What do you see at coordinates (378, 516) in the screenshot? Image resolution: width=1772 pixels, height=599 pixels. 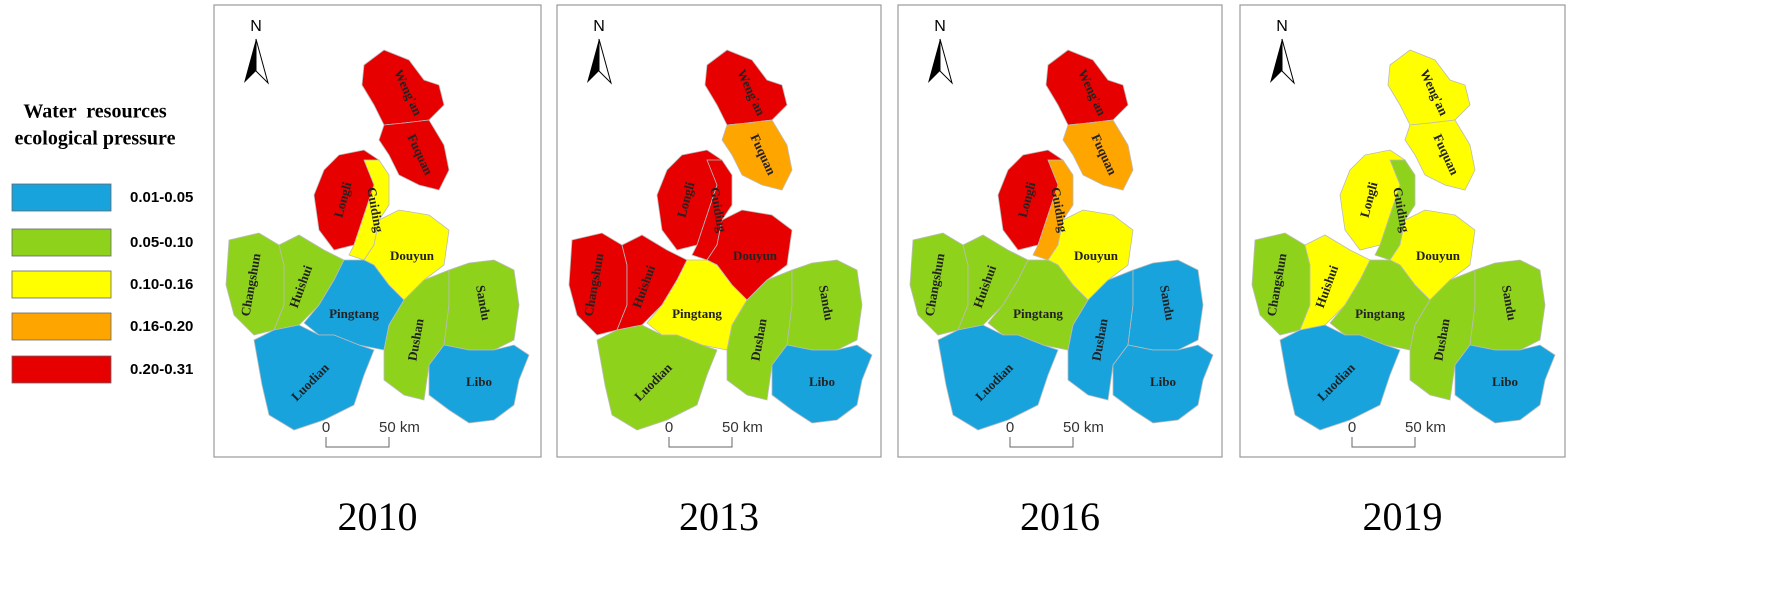 I see `year-label: 2010` at bounding box center [378, 516].